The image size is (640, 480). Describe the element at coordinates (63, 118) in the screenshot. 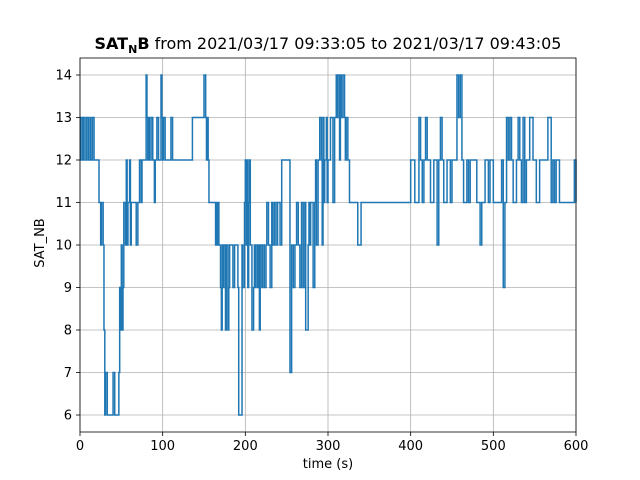

I see `y-tick-label: 13` at that location.